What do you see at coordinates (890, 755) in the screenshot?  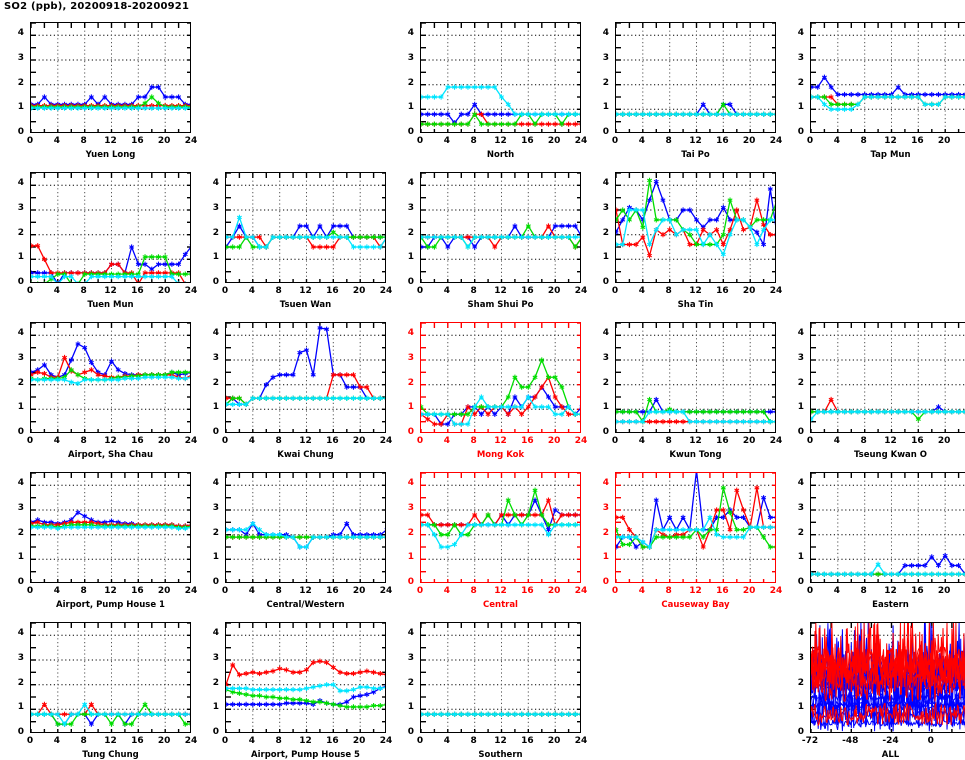 I see `panel-title: ALL` at bounding box center [890, 755].